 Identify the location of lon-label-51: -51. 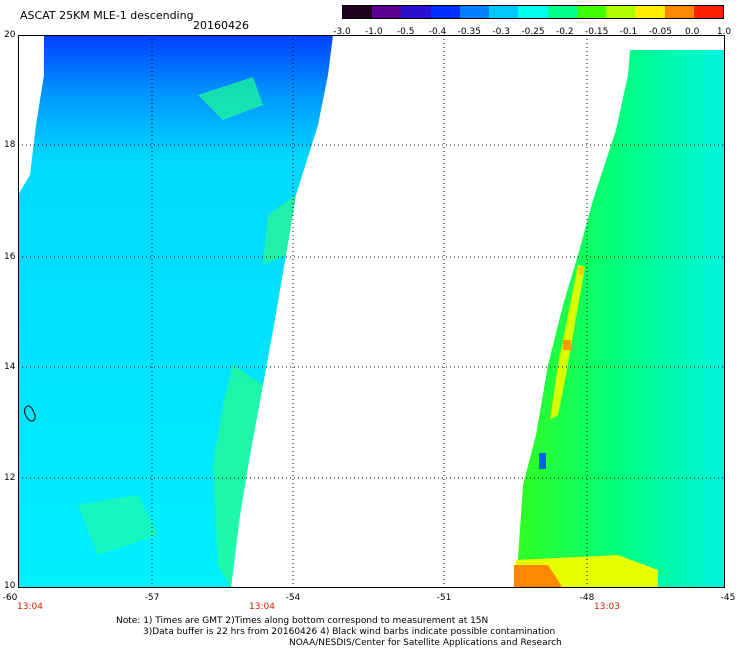
(444, 598).